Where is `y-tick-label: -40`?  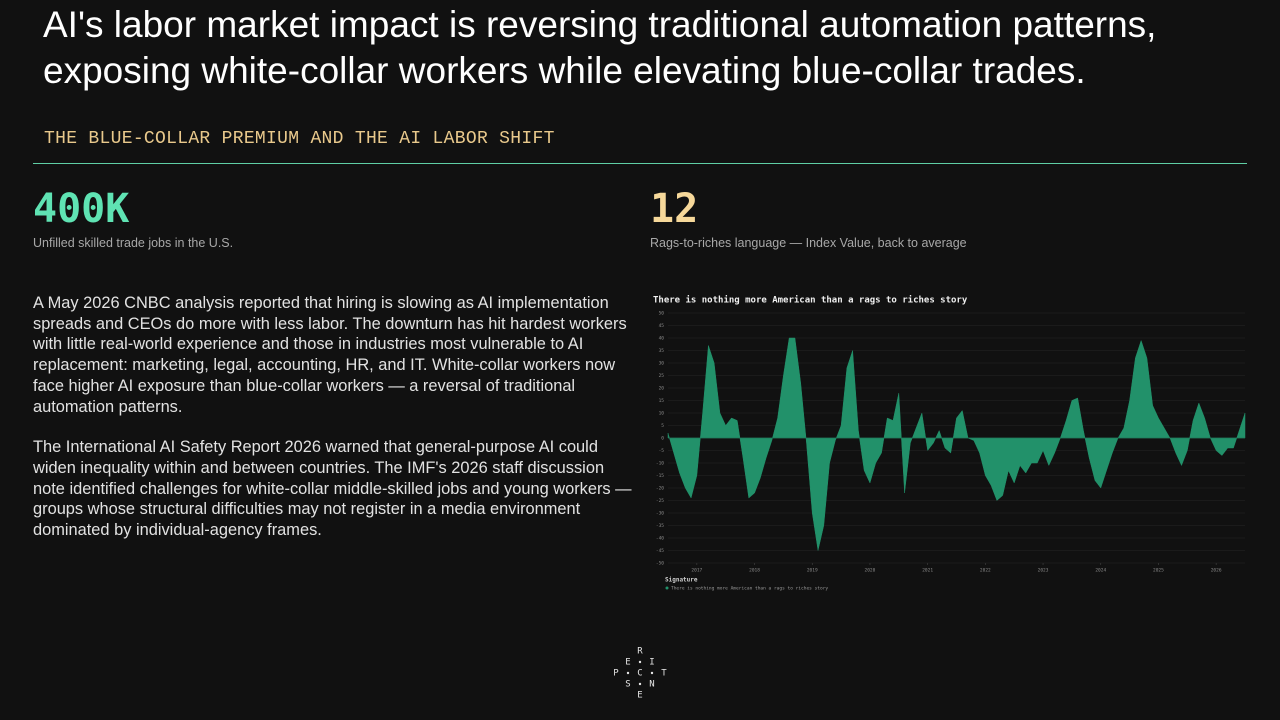
y-tick-label: -40 is located at coordinates (660, 539).